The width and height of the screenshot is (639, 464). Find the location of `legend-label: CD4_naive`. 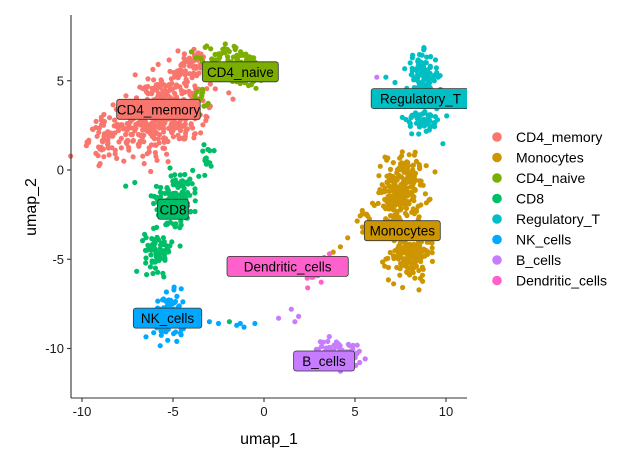

legend-label: CD4_naive is located at coordinates (550, 178).